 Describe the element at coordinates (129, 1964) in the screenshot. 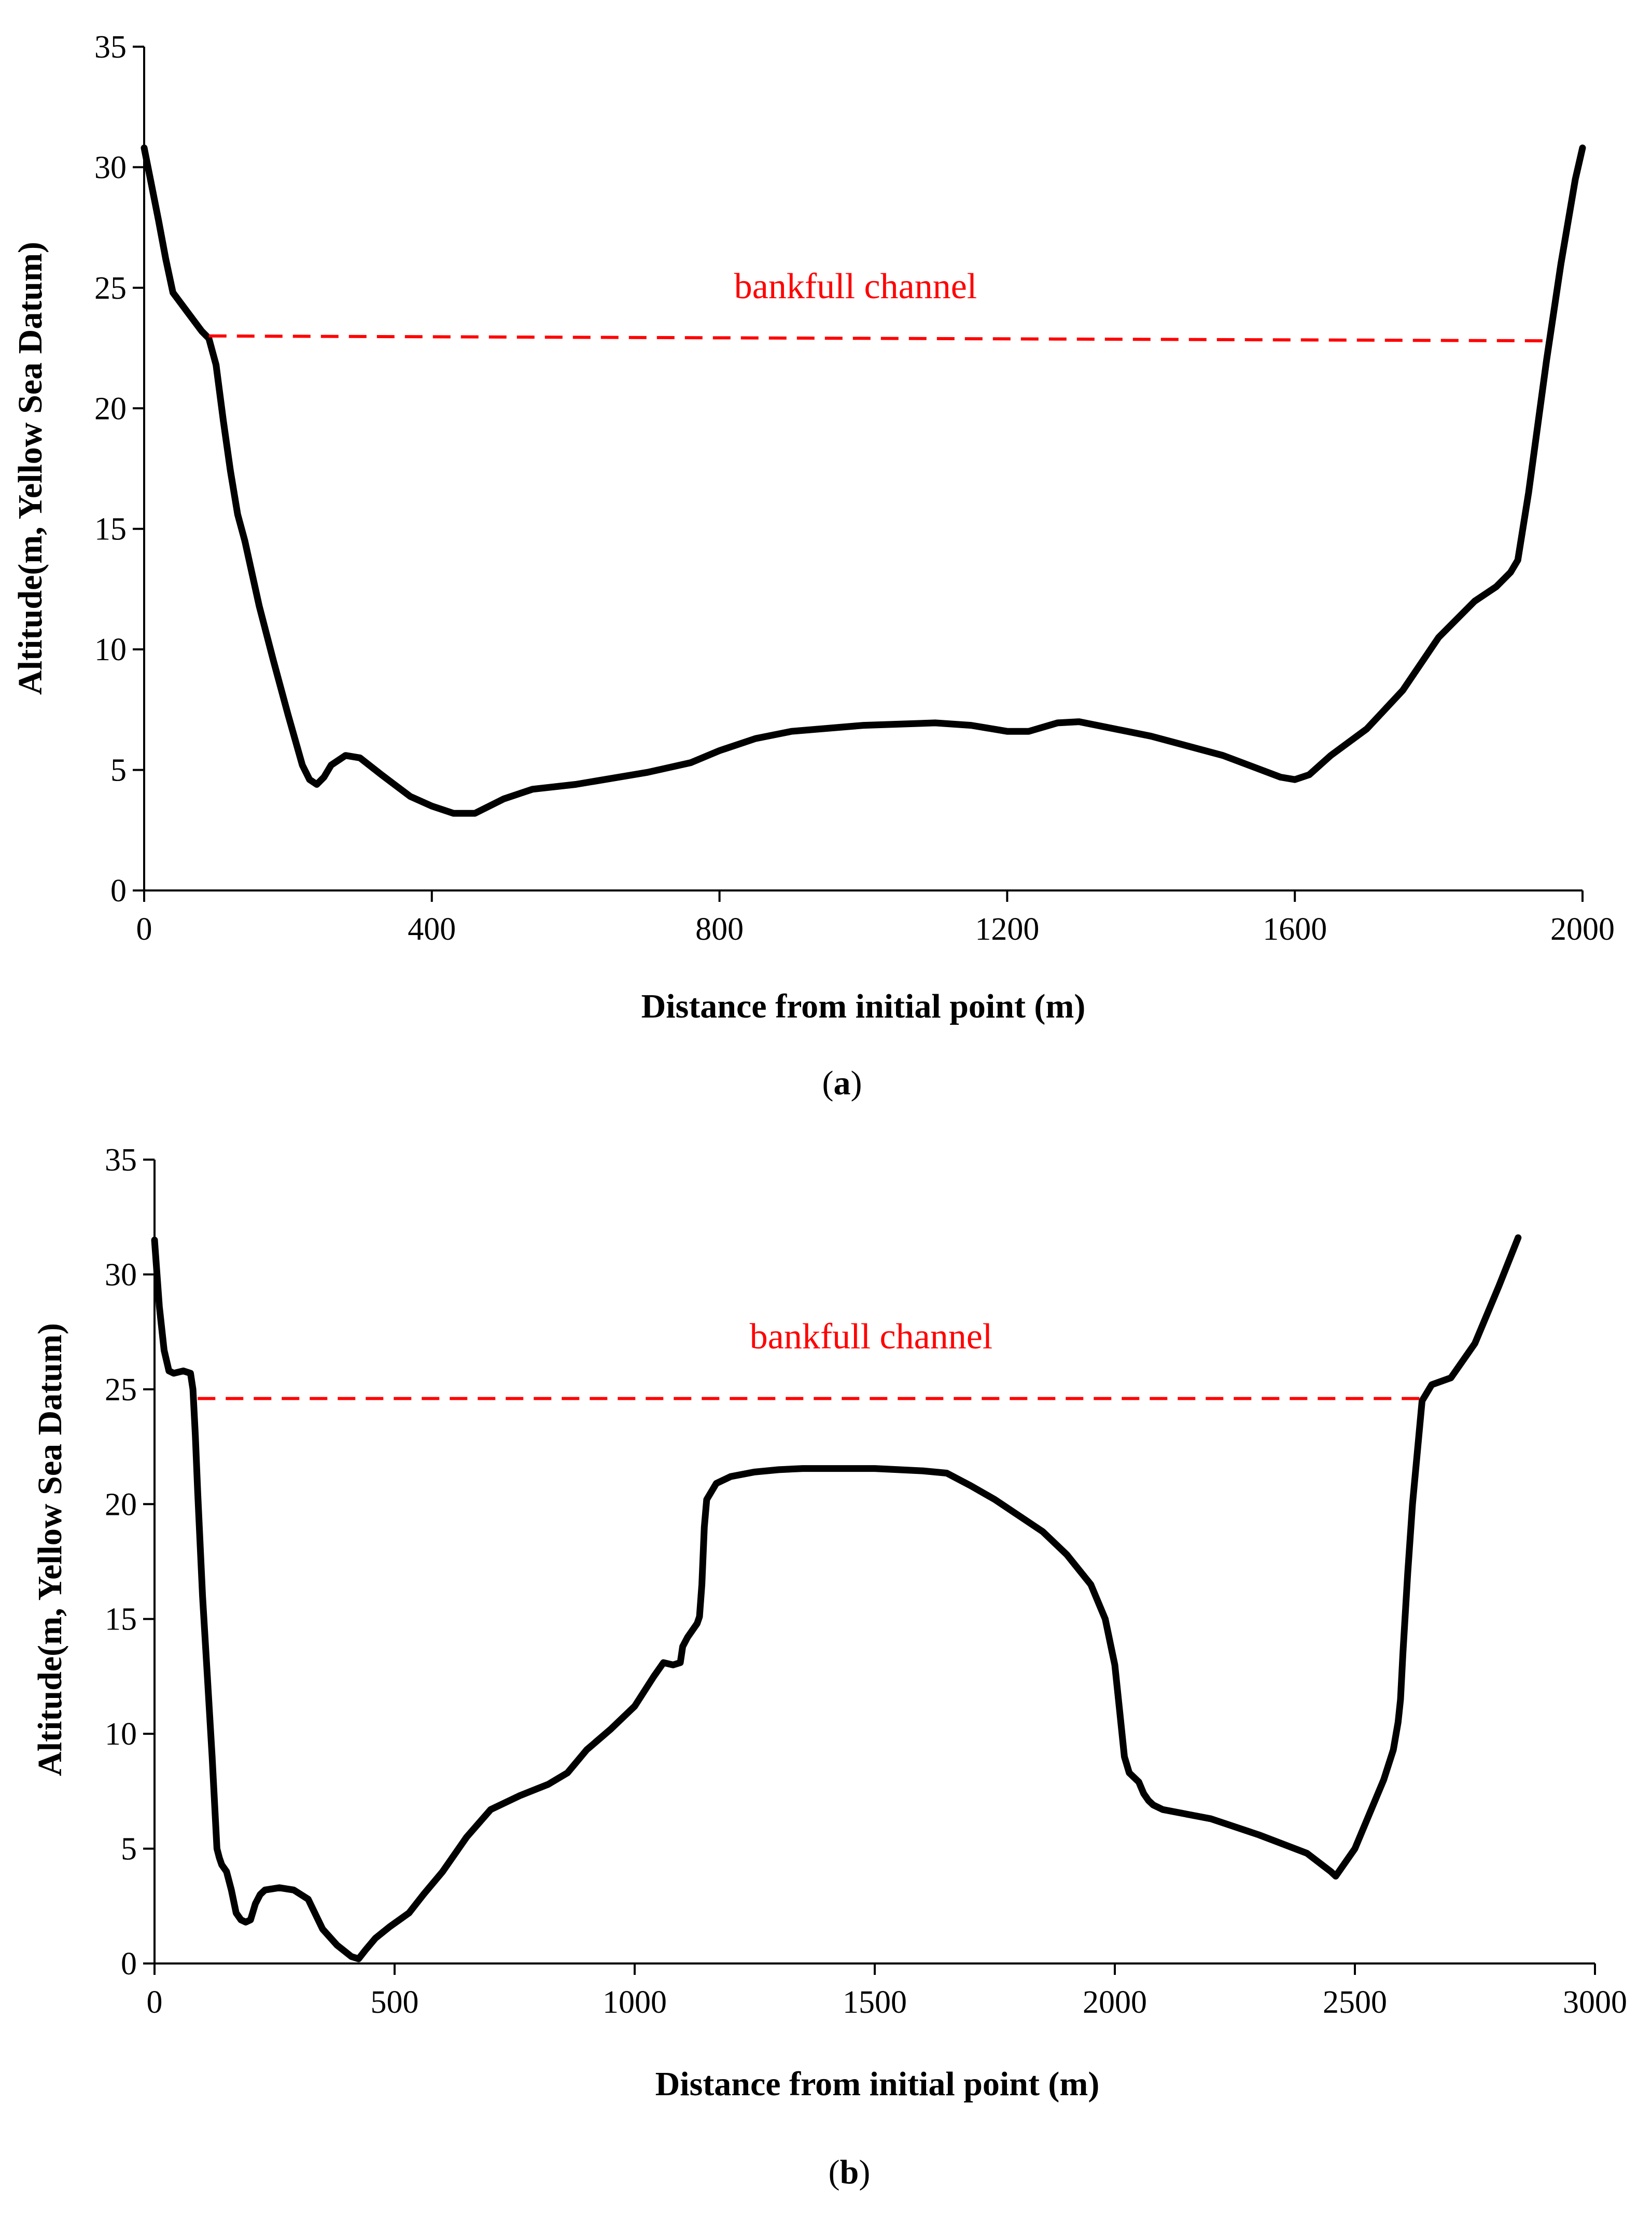

I see `panel-b-y-tick-label: 0` at that location.